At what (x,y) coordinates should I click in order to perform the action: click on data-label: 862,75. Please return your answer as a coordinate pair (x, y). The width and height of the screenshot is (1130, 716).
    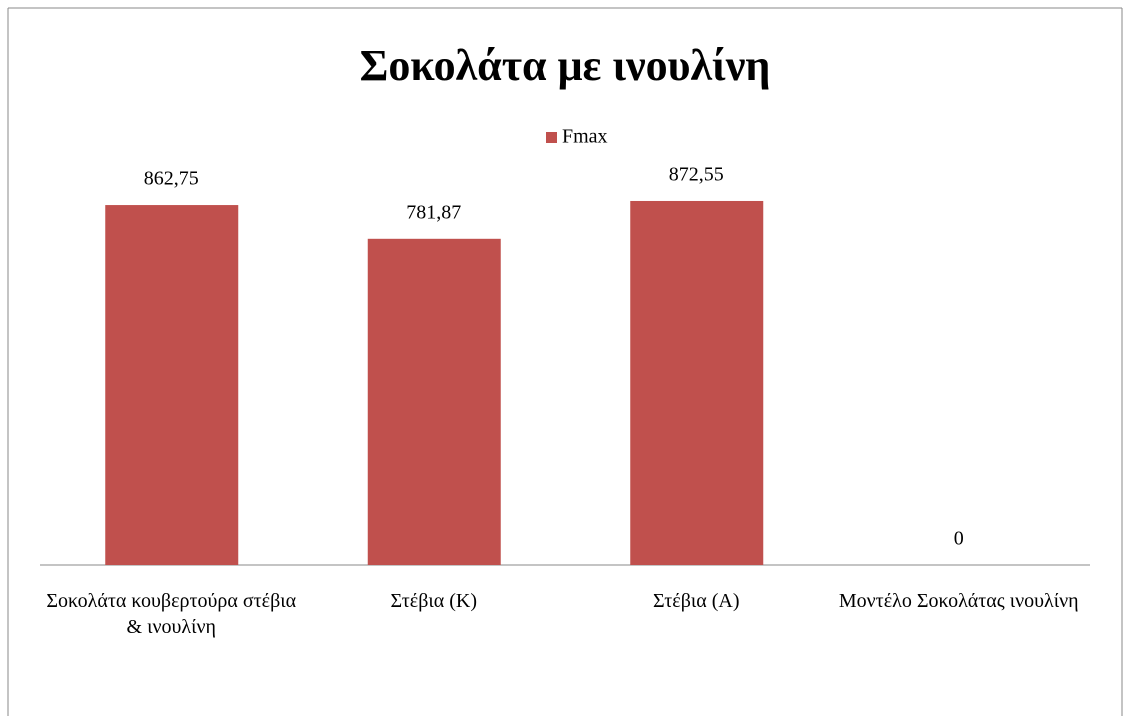
    Looking at the image, I should click on (171, 179).